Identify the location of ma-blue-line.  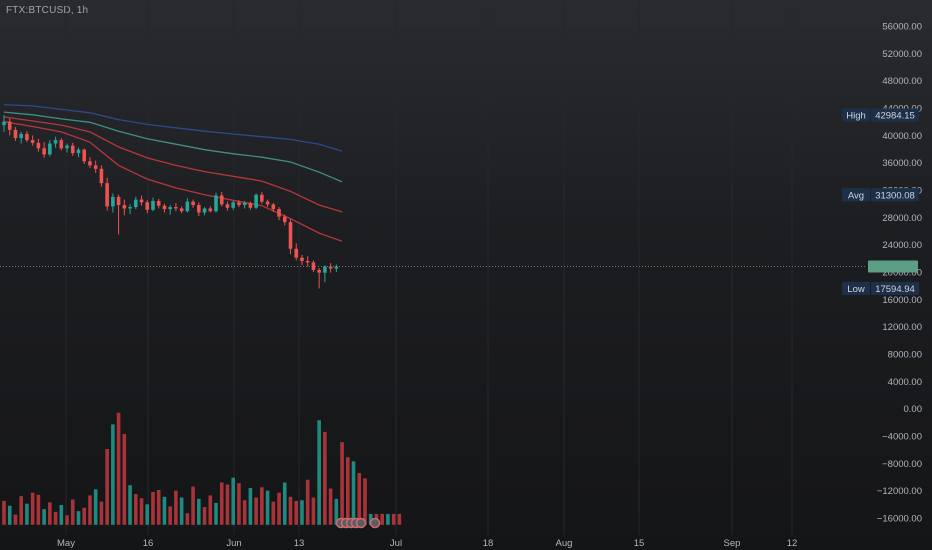
(173, 127).